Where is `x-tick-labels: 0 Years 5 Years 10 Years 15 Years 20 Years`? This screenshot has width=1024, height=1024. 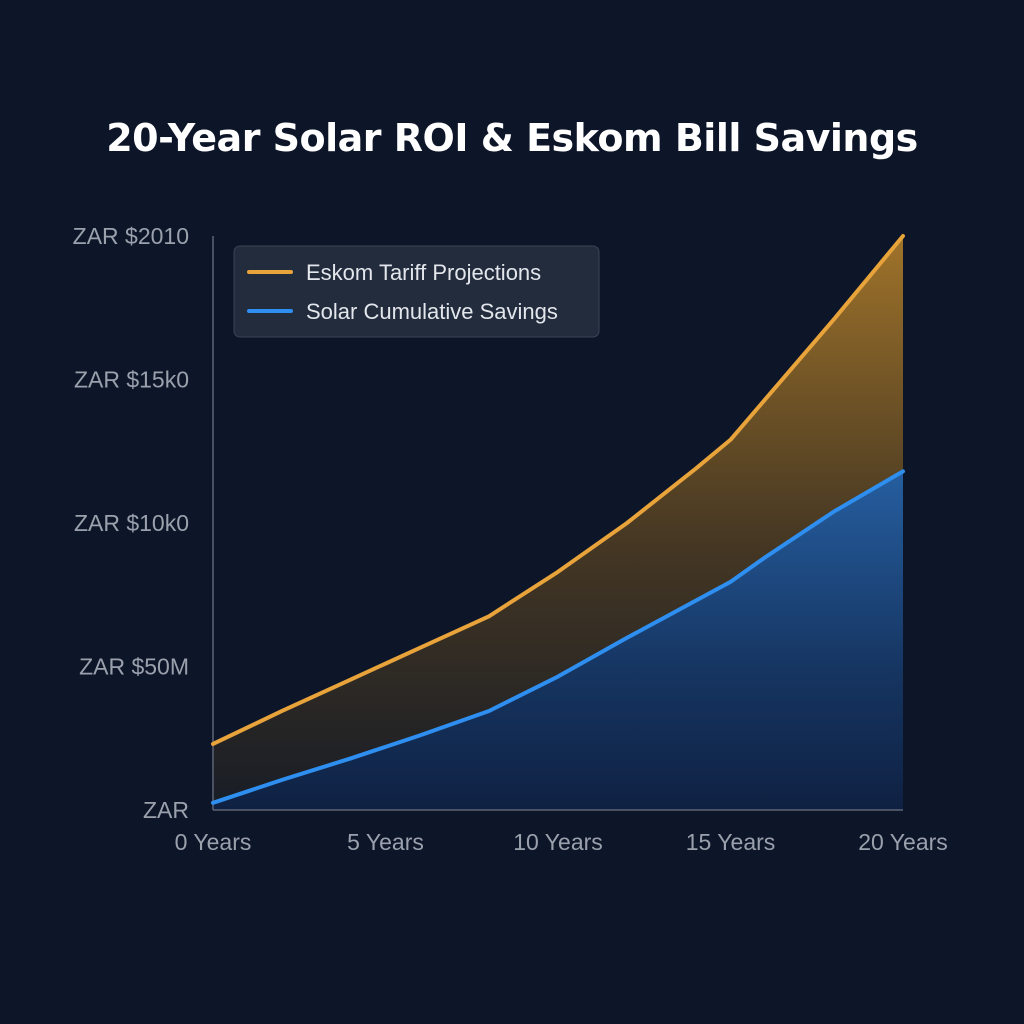 x-tick-labels: 0 Years 5 Years 10 Years 15 Years 20 Years is located at coordinates (561, 842).